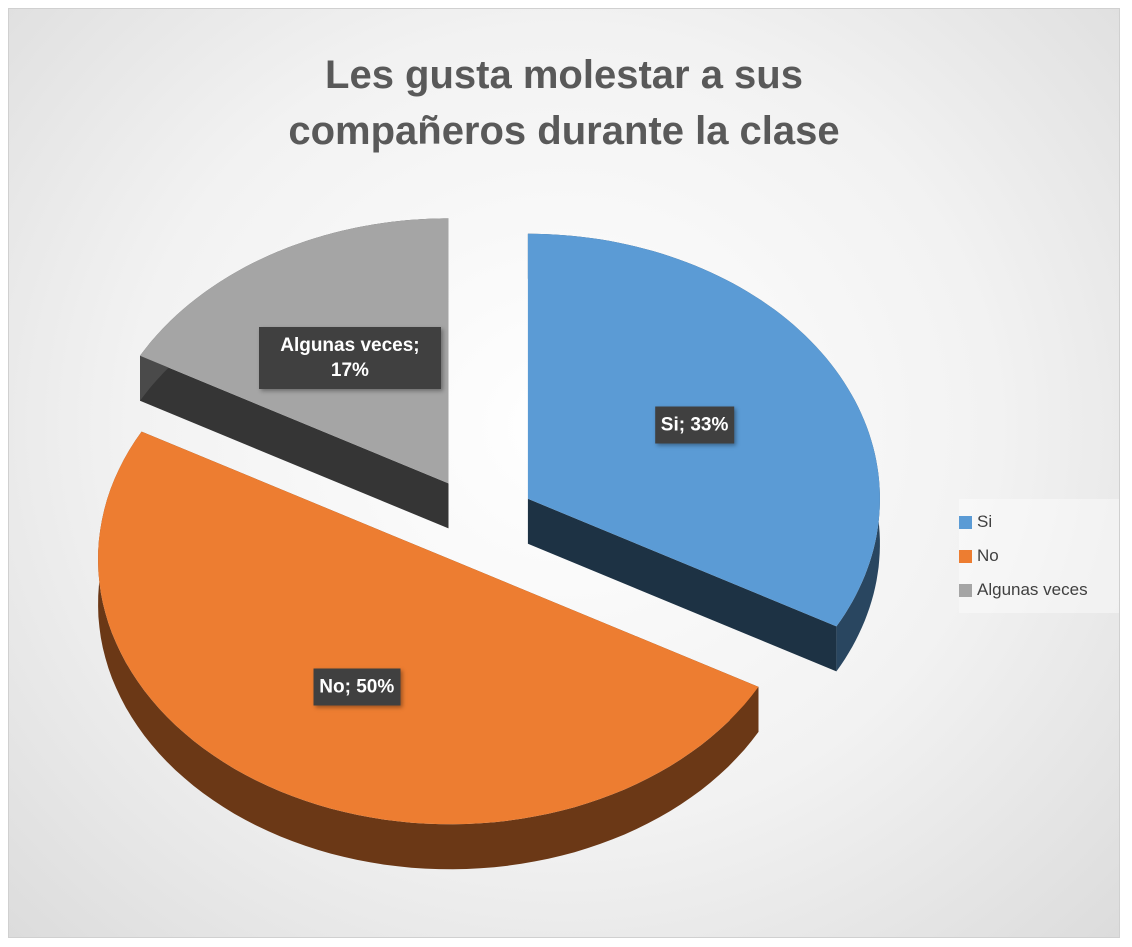 Image resolution: width=1132 pixels, height=947 pixels. Describe the element at coordinates (1032, 589) in the screenshot. I see `legend-label: Algunas veces` at that location.